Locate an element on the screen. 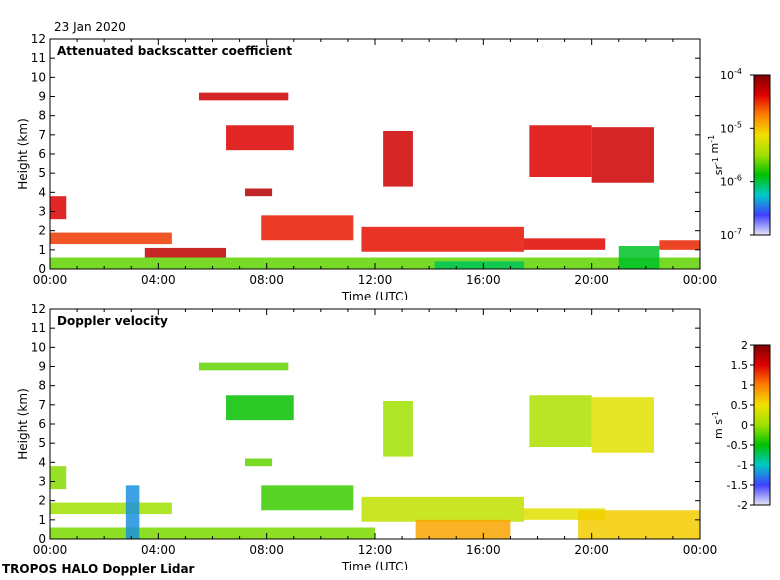 Image resolution: width=780 pixels, height=580 pixels. colorbar-tick-label: -0.5 is located at coordinates (737, 445).